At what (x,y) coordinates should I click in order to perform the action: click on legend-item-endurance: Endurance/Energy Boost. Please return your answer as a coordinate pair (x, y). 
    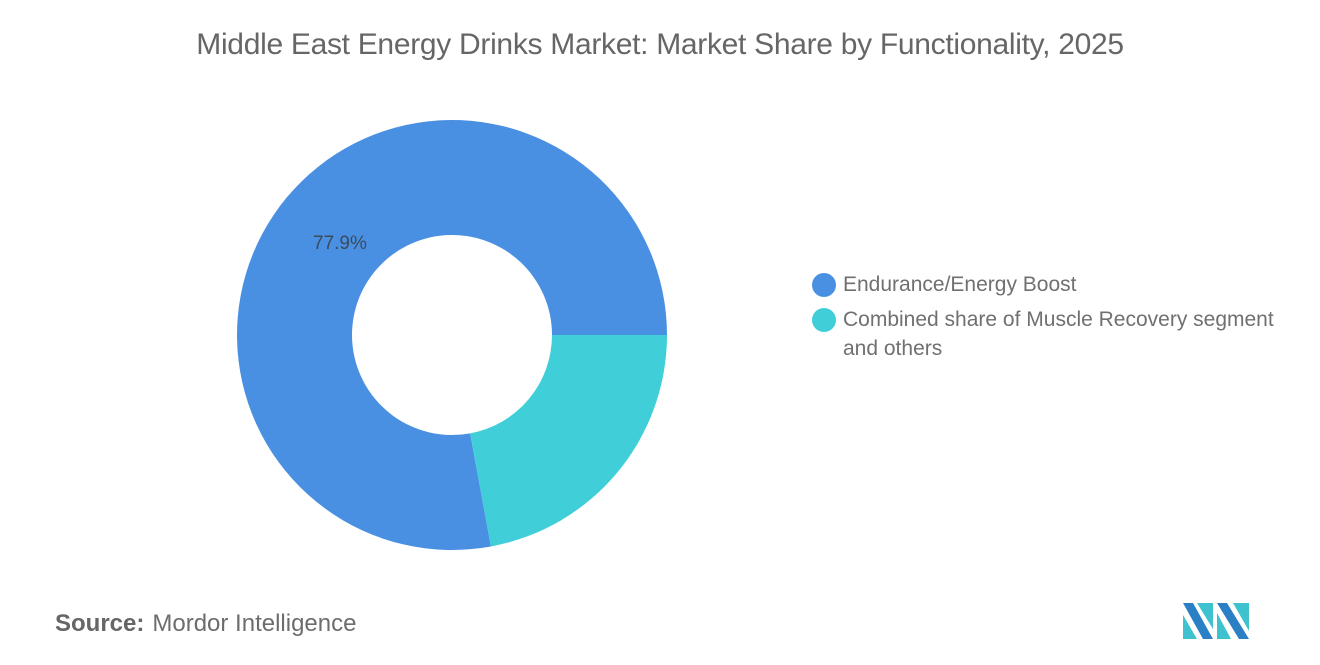
    Looking at the image, I should click on (1062, 284).